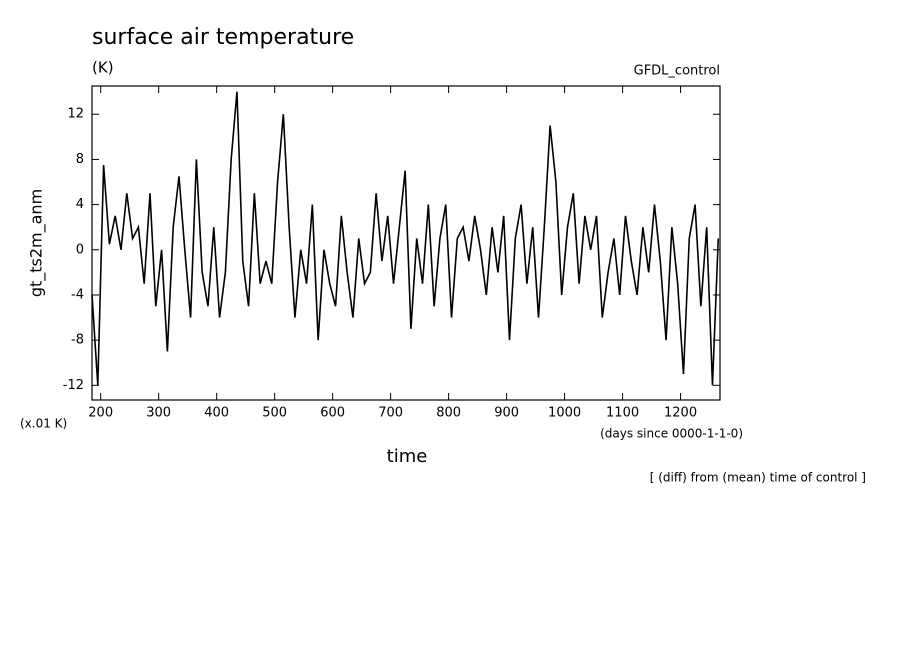 The image size is (904, 654). What do you see at coordinates (103, 68) in the screenshot?
I see `chart-subtitle: (K)` at bounding box center [103, 68].